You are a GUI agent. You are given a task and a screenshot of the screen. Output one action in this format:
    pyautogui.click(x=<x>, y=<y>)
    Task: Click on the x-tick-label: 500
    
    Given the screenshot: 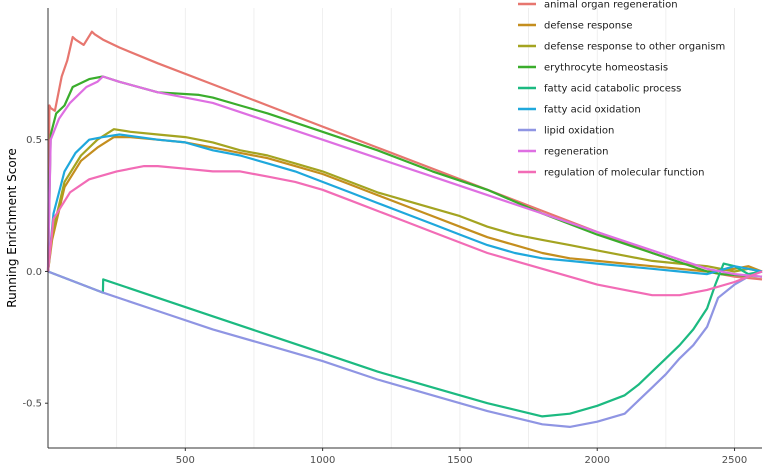 What is the action you would take?
    pyautogui.click(x=185, y=460)
    